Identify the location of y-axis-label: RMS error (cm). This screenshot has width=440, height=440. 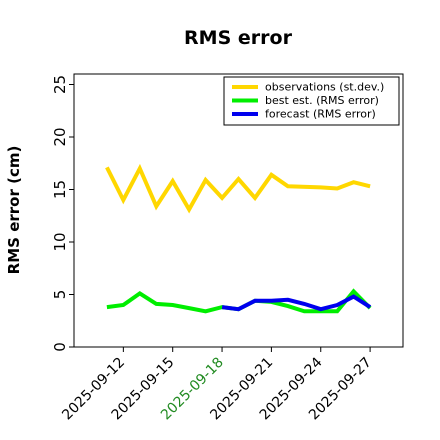
(14, 210).